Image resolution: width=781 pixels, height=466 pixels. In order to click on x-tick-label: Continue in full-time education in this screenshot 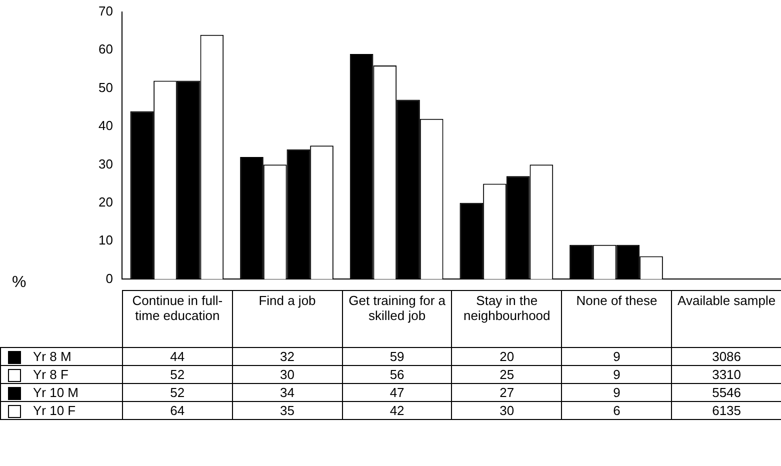, I will do `click(177, 319)`.